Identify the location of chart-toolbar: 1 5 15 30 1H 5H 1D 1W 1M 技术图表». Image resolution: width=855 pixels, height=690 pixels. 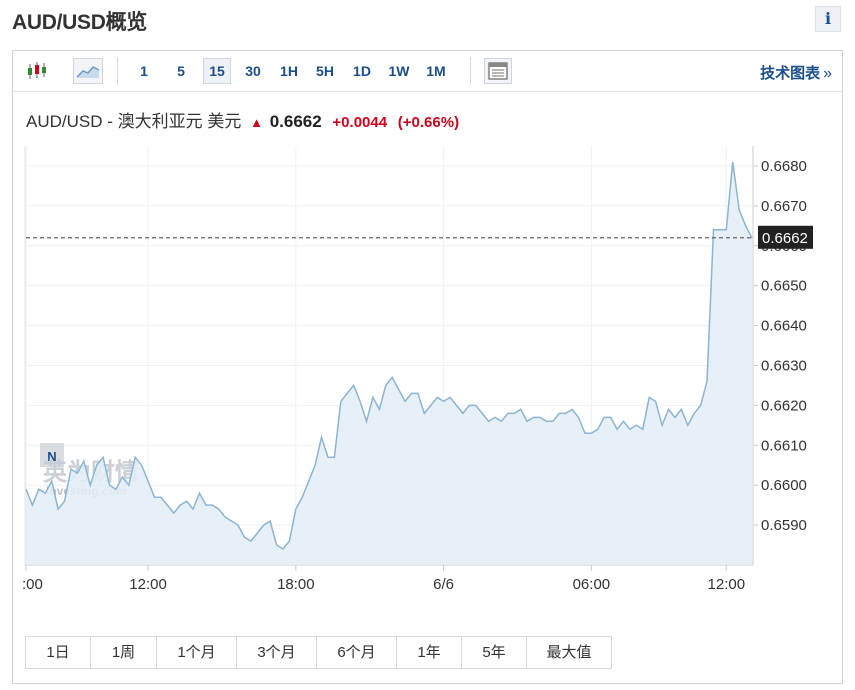
(427, 71).